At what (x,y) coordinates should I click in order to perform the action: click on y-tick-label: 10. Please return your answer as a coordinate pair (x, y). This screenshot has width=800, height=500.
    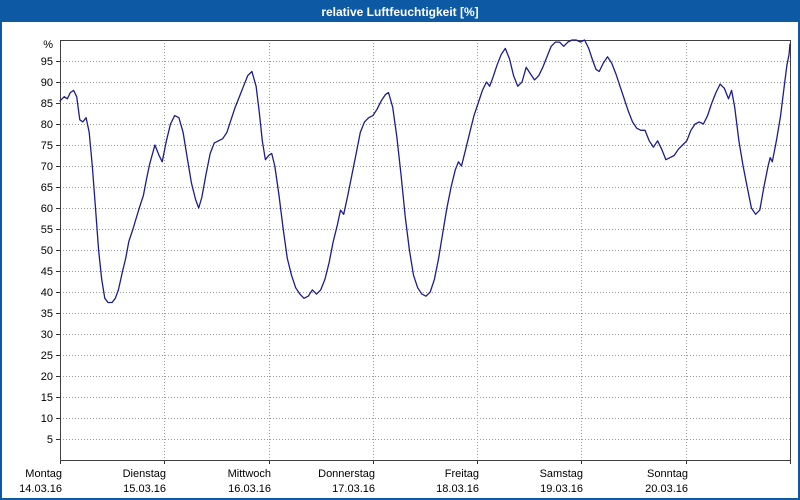
    Looking at the image, I should click on (47, 419).